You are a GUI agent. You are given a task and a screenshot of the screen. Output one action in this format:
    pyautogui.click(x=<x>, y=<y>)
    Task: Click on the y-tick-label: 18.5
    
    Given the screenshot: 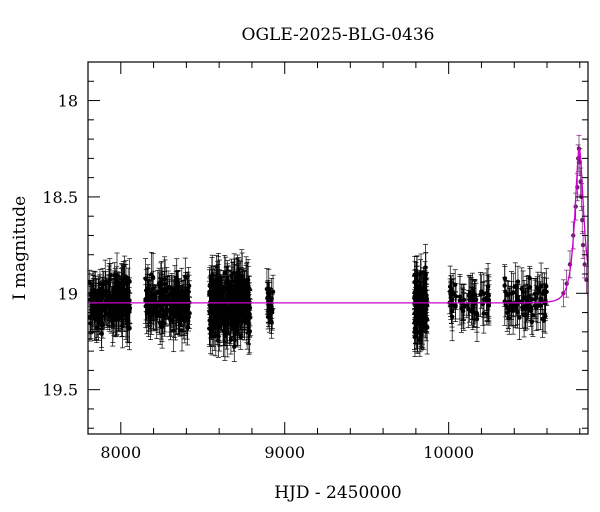 What is the action you would take?
    pyautogui.click(x=60, y=197)
    